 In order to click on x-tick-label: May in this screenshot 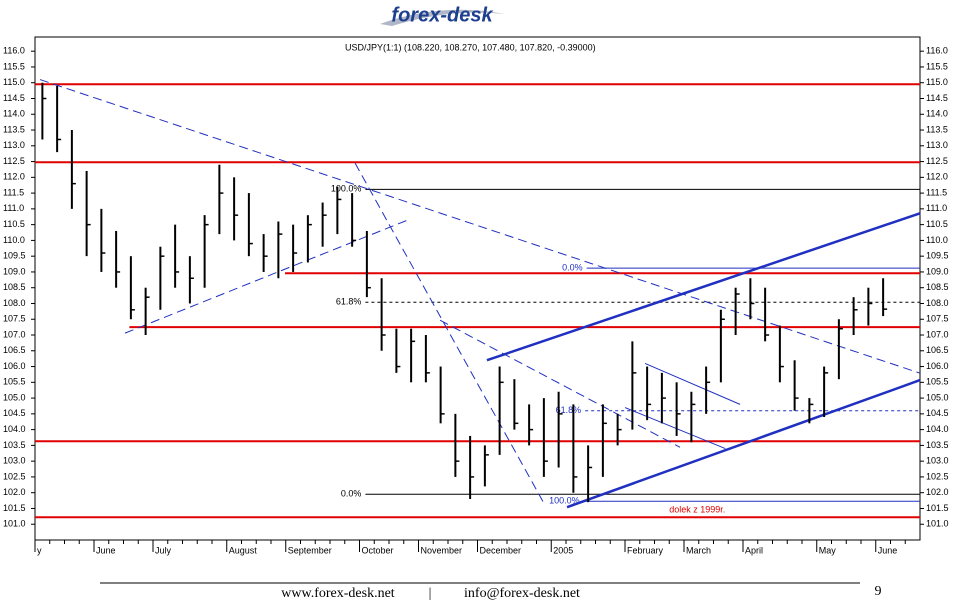, I will do `click(828, 550)`.